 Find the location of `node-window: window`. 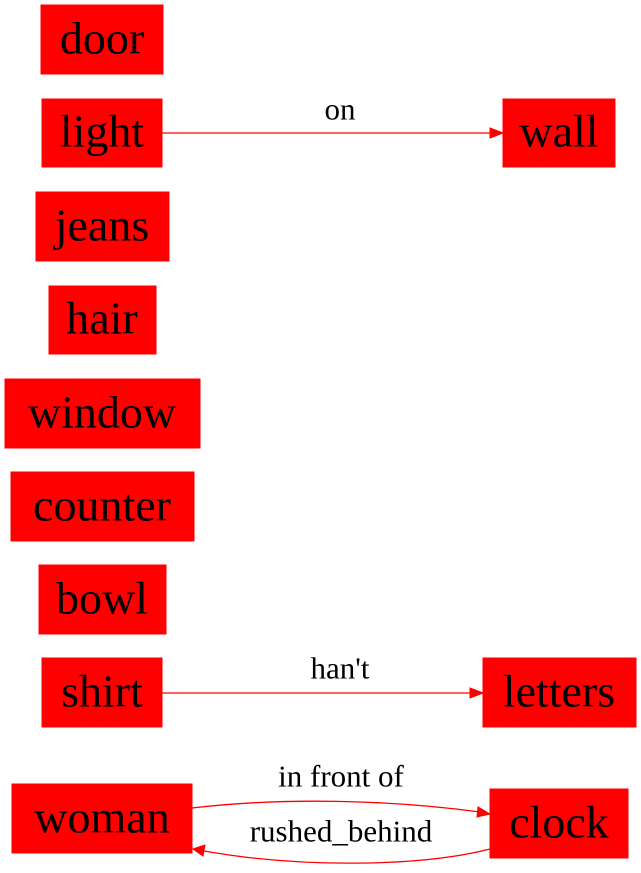

node-window: window is located at coordinates (102, 413).